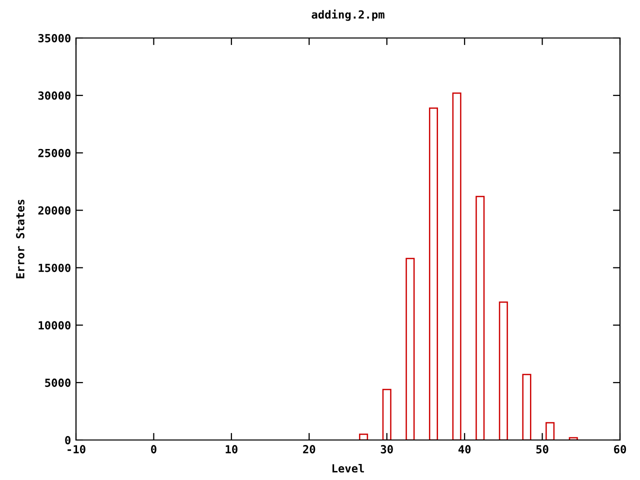 The image size is (640, 480). What do you see at coordinates (153, 449) in the screenshot?
I see `x-tick-label: 0` at bounding box center [153, 449].